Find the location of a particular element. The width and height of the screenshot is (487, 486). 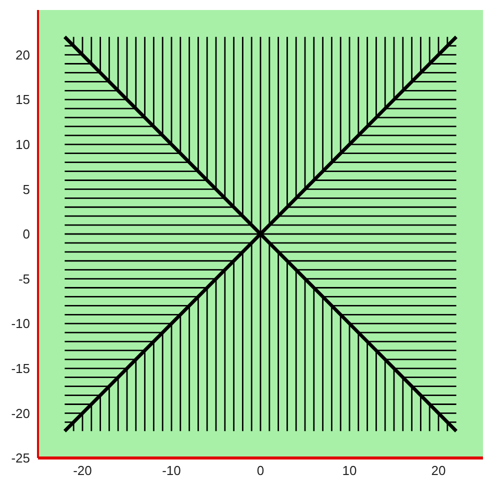

y-tick-label: 15 is located at coordinates (23, 100).